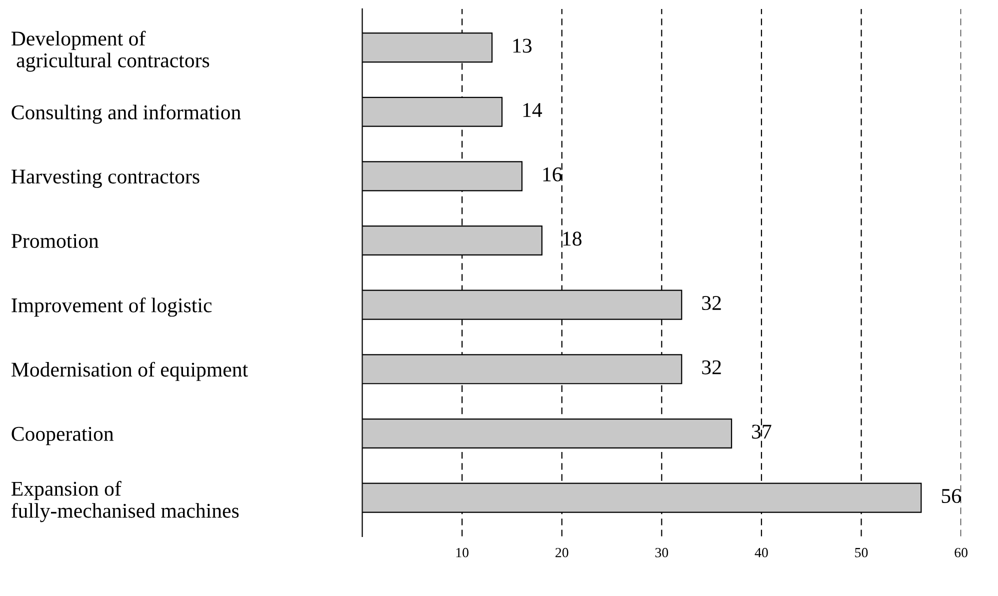  Describe the element at coordinates (462, 553) in the screenshot. I see `x-tick-label: 10` at that location.